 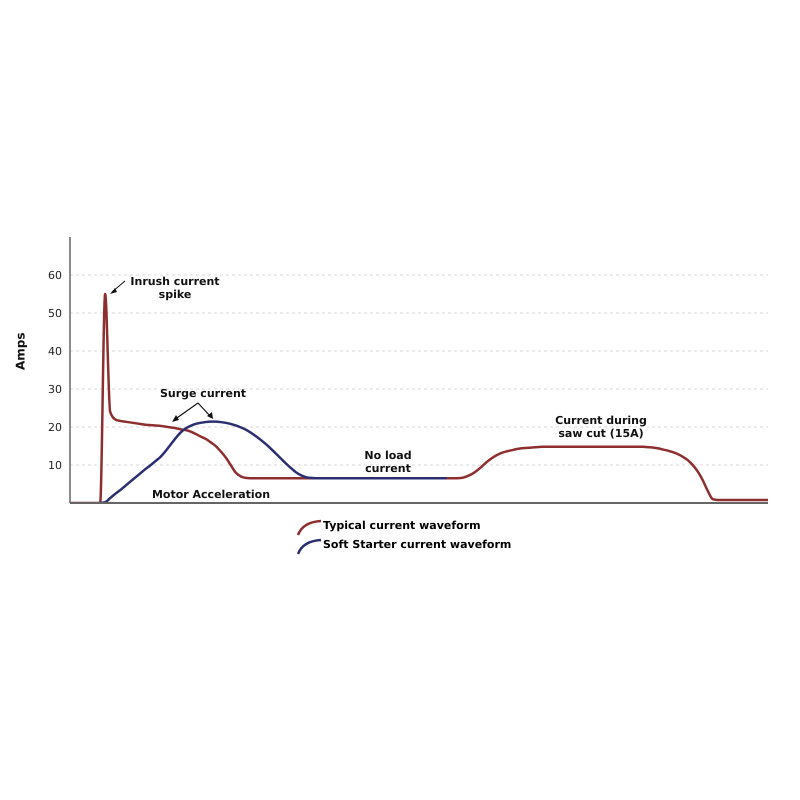 I want to click on y-tick-label: 50, so click(x=55, y=313).